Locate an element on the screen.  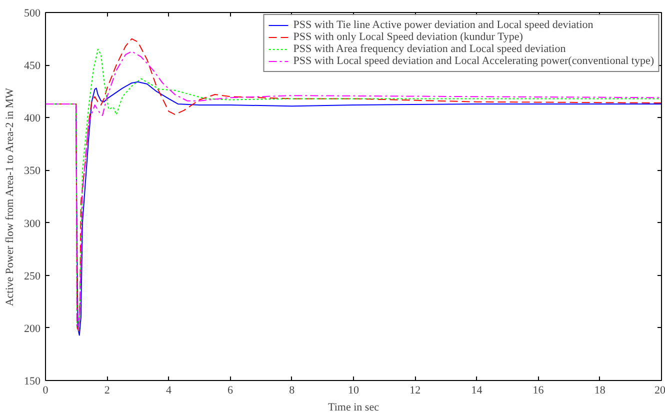
y-tick-label: 300 is located at coordinates (32, 224).